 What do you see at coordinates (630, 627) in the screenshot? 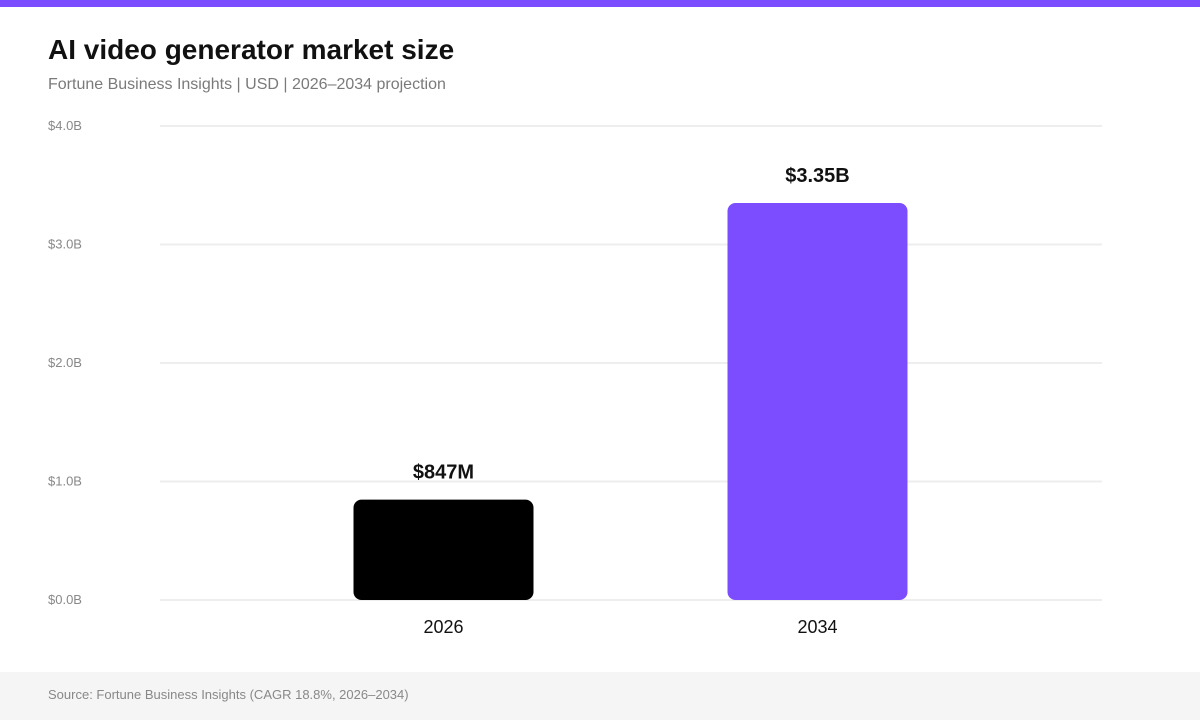
I see `x-axis-ticks: 2026 2034` at bounding box center [630, 627].